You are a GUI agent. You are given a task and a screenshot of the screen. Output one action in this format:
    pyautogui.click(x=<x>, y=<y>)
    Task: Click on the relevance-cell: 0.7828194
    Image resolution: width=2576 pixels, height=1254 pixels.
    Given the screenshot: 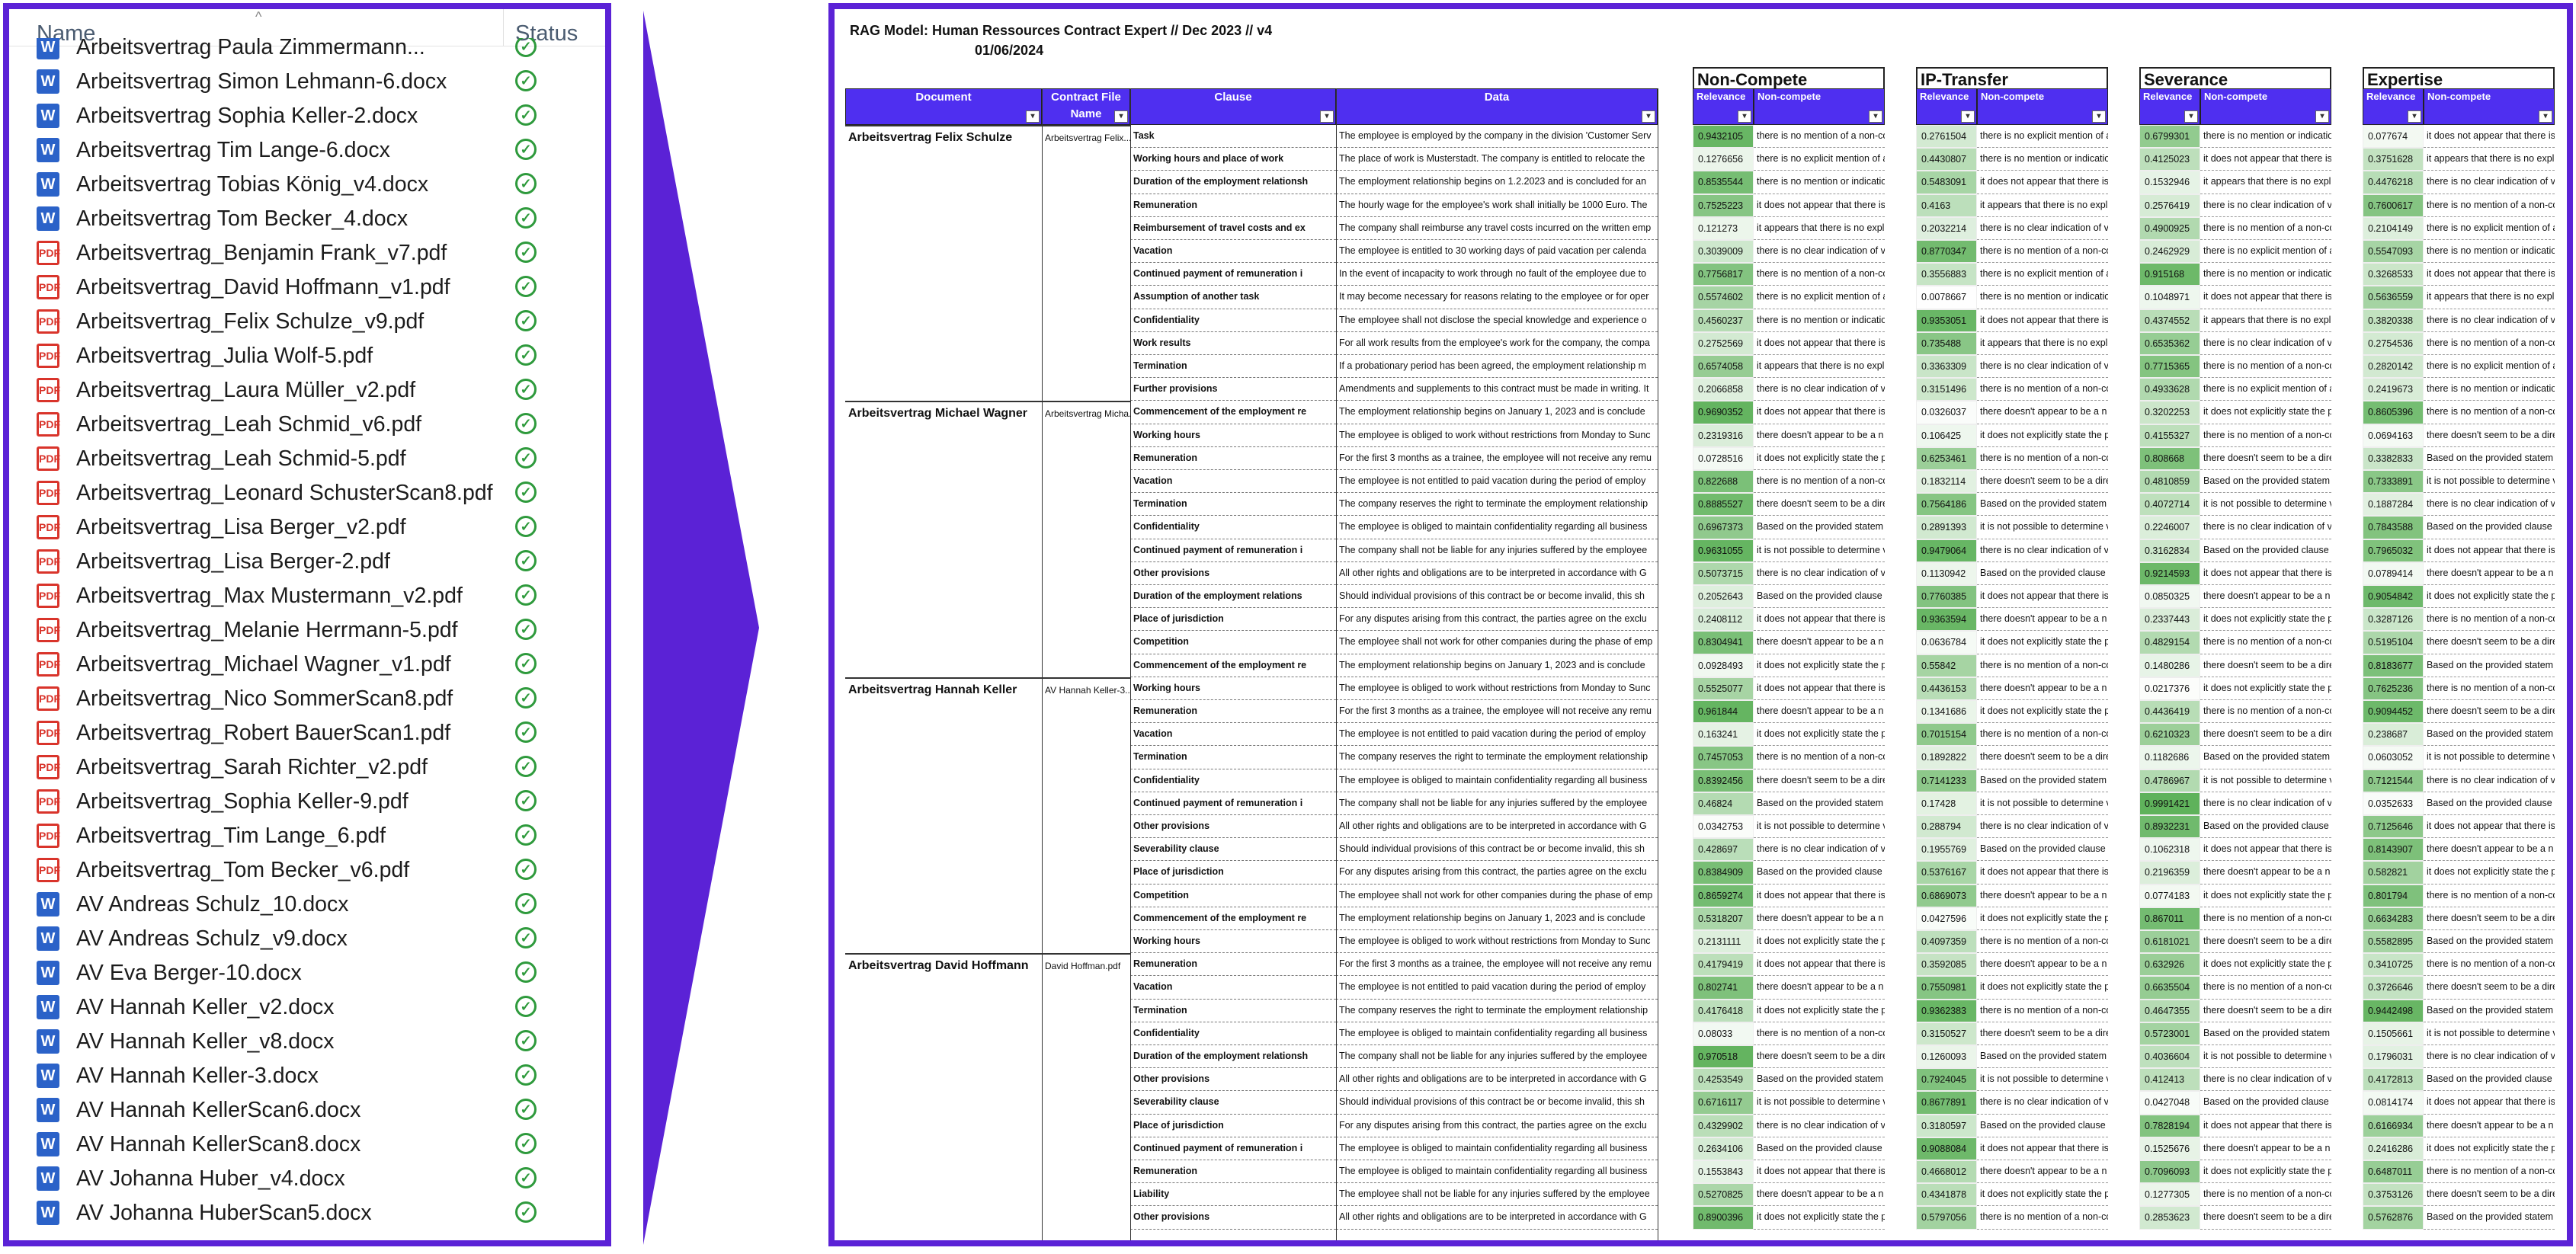 What is the action you would take?
    pyautogui.click(x=2169, y=1125)
    